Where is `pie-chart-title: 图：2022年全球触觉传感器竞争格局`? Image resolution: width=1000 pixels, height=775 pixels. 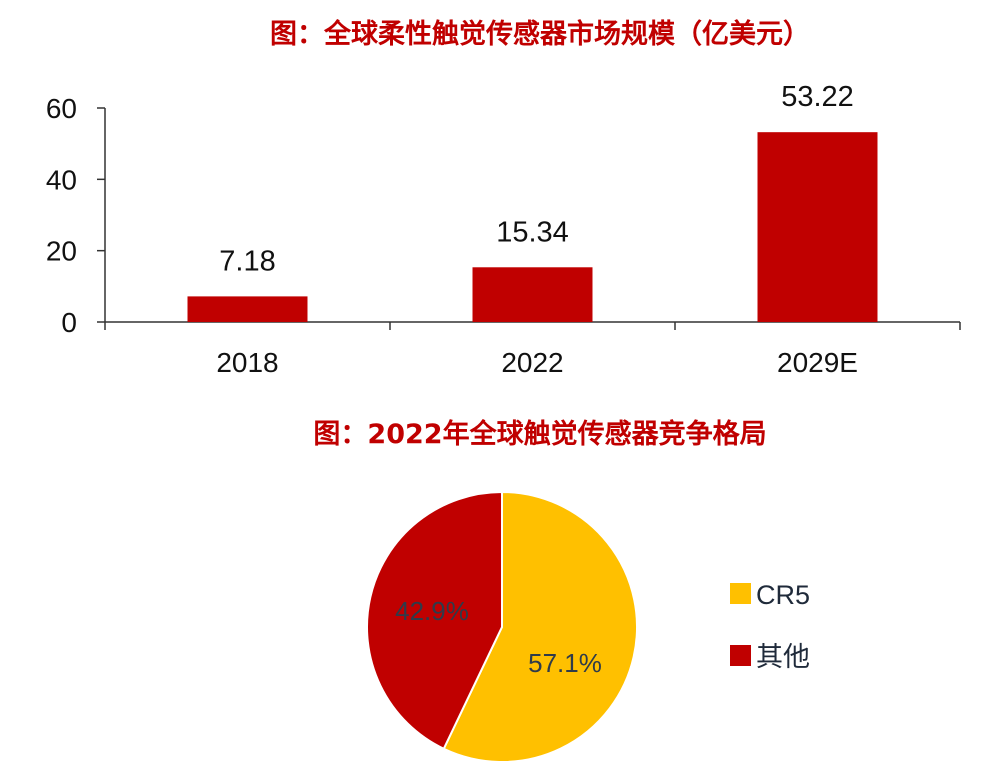
pie-chart-title: 图：2022年全球触觉传感器竞争格局 is located at coordinates (540, 434).